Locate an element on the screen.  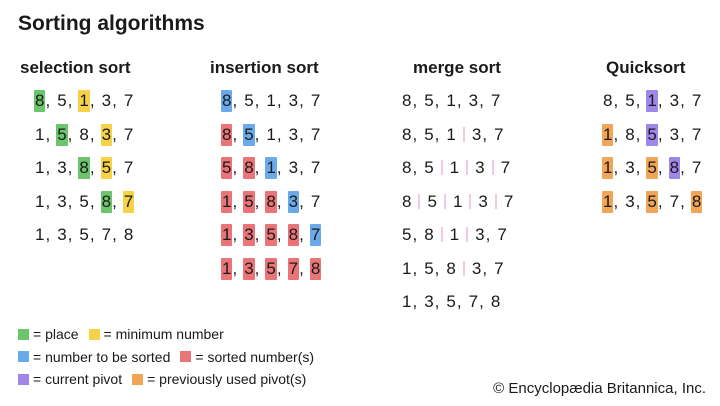
diagram-title: Sorting algorithms is located at coordinates (111, 23).